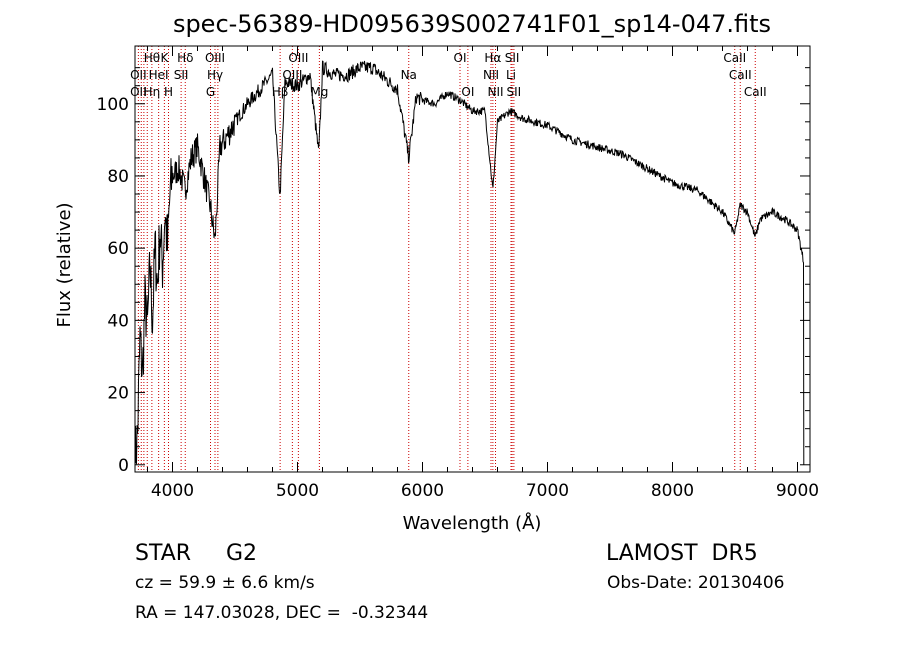 The image size is (900, 649). I want to click on object-type: STAR G2, so click(196, 553).